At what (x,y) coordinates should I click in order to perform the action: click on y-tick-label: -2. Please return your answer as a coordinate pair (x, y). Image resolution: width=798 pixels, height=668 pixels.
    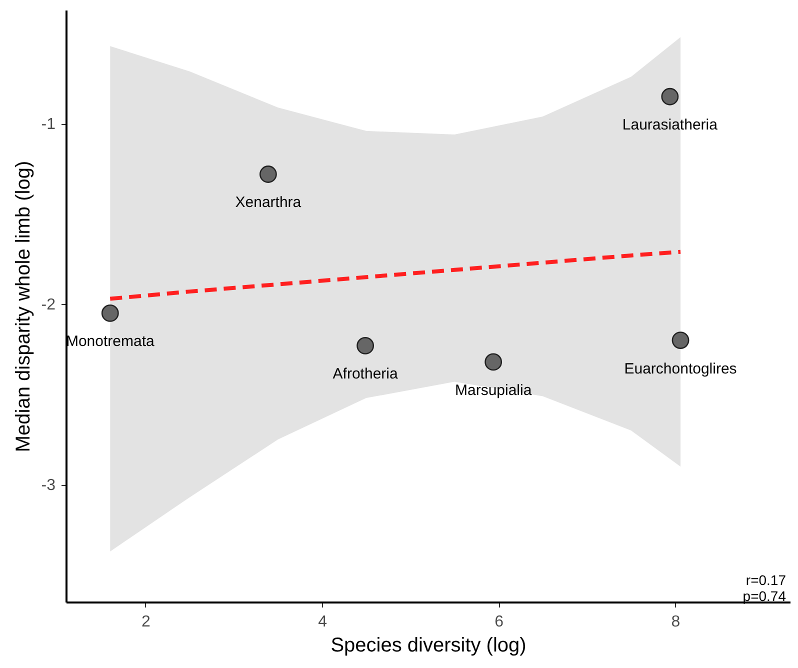
    Looking at the image, I should click on (48, 305).